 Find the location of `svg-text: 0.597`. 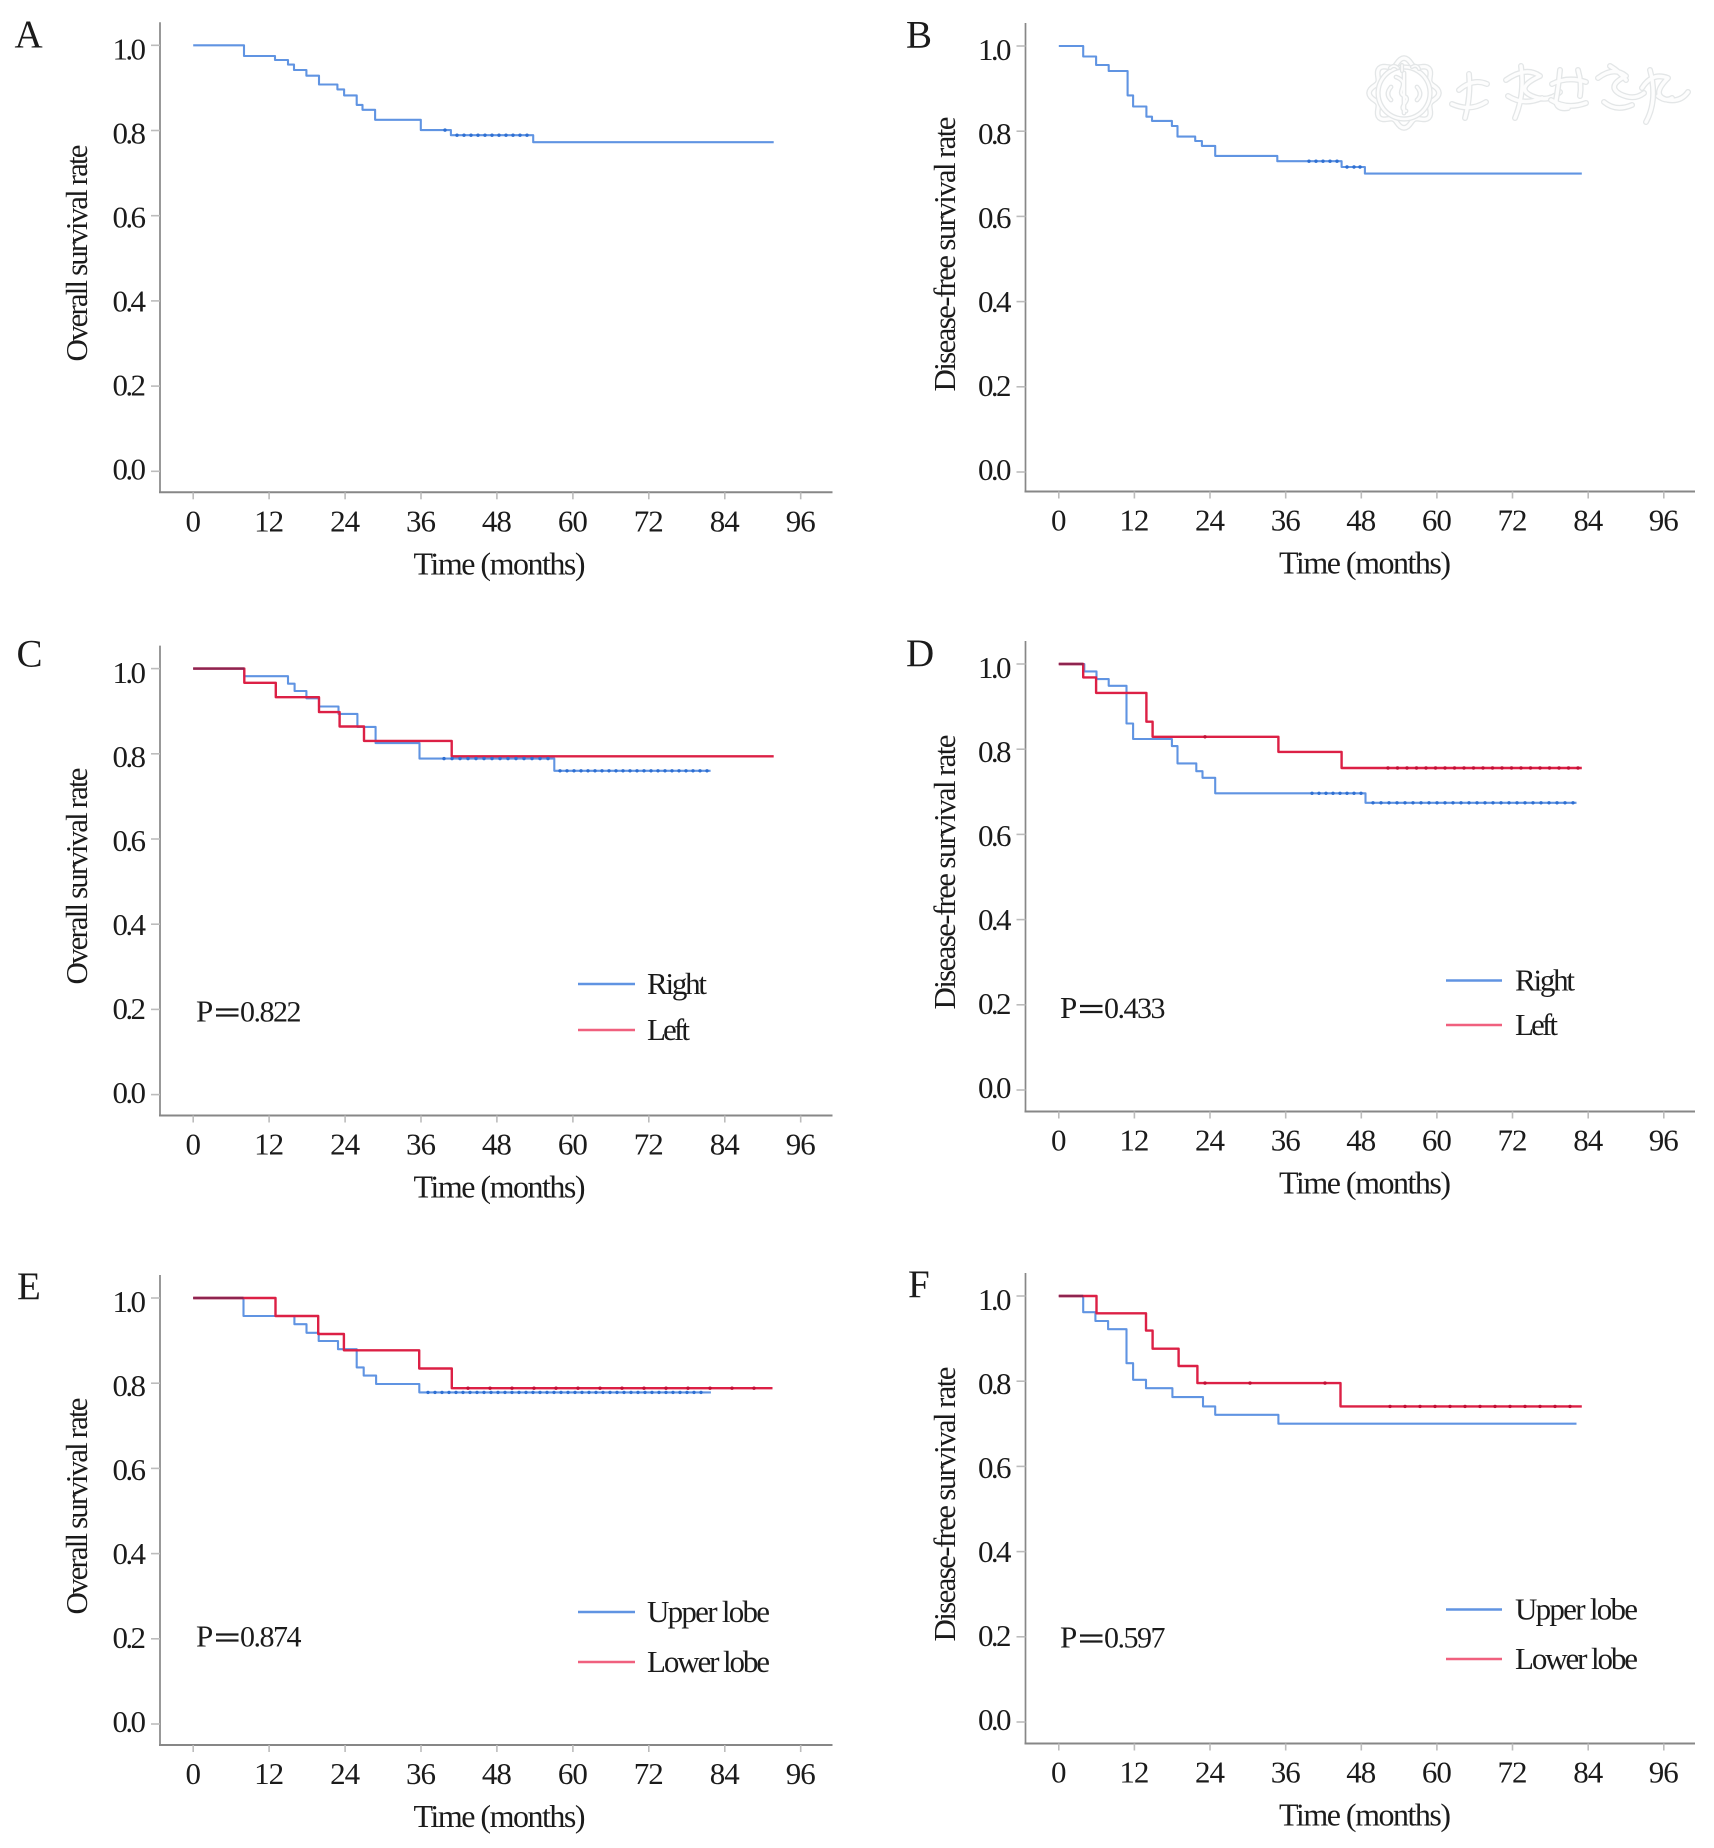

svg-text: 0.597 is located at coordinates (1135, 1638).